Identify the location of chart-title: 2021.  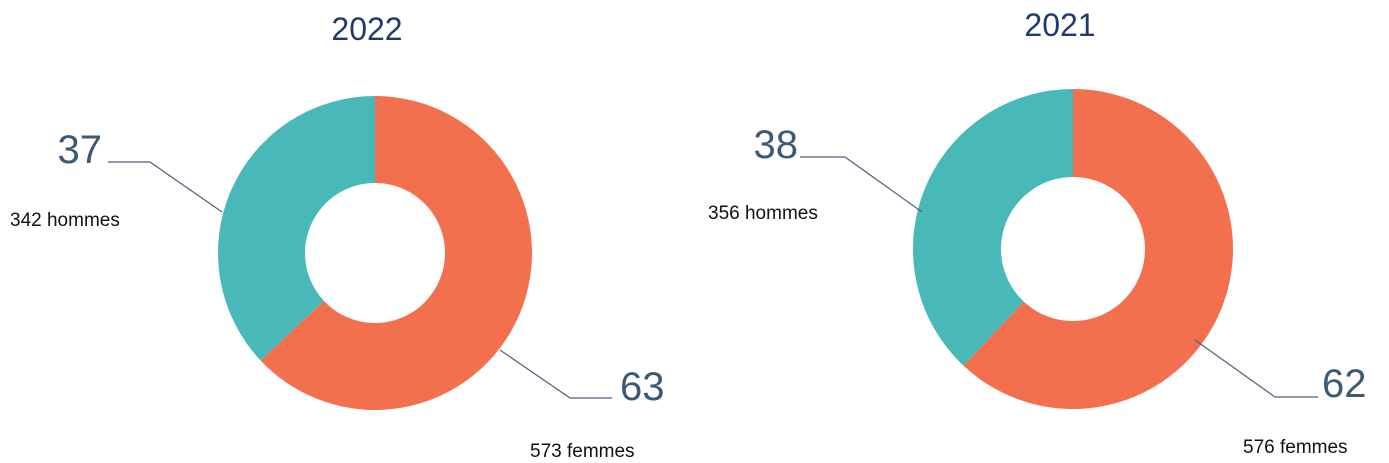
(1059, 25).